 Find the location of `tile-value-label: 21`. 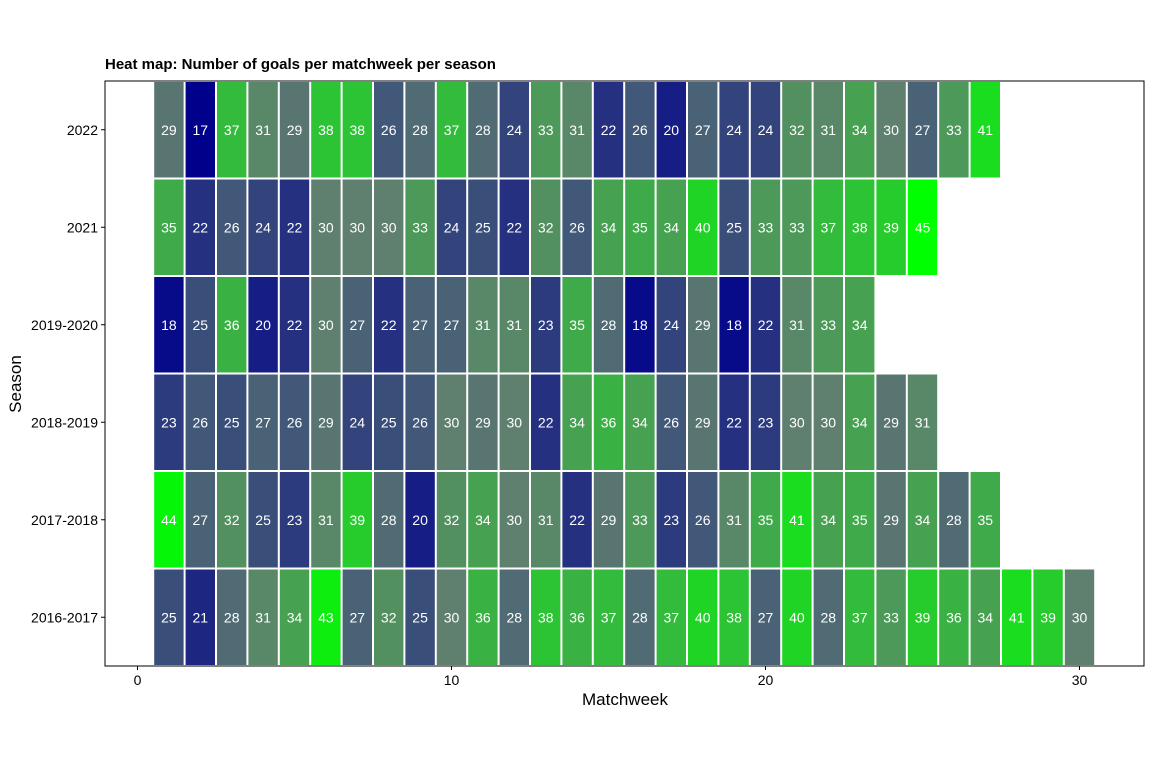

tile-value-label: 21 is located at coordinates (201, 617).